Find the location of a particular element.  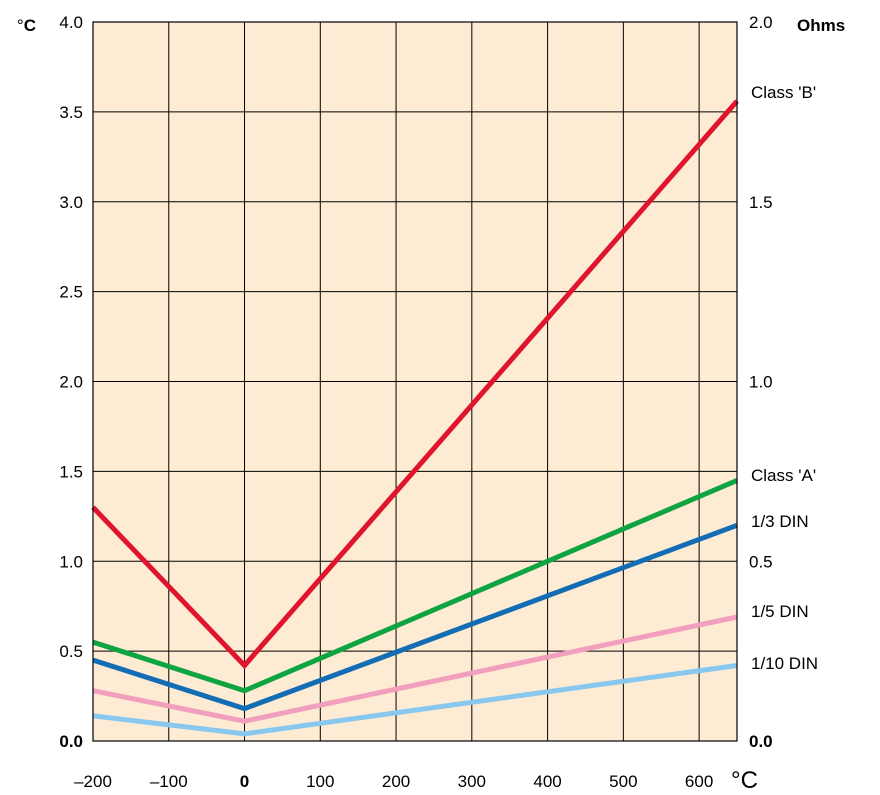

y-right-tick-labels: 0.0 0.5 1.0 1.5 2.0 is located at coordinates (761, 382).